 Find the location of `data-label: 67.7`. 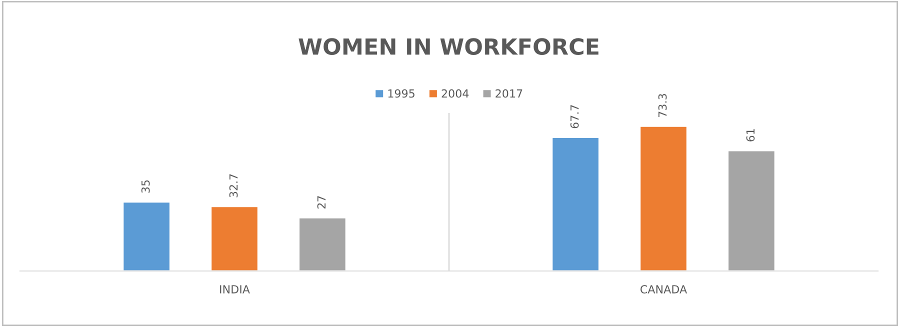

data-label: 67.7 is located at coordinates (574, 116).